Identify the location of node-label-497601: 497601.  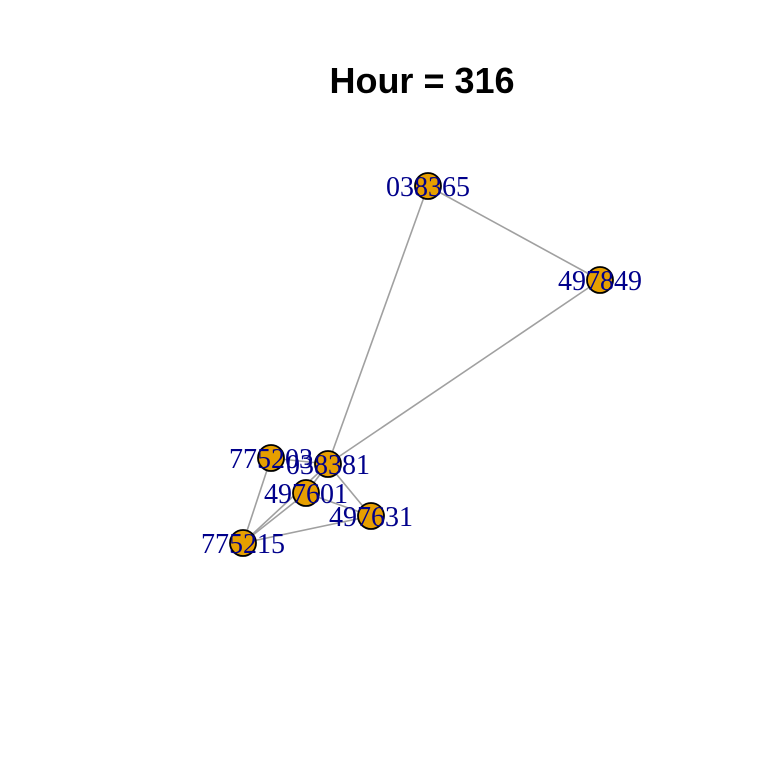
(306, 494).